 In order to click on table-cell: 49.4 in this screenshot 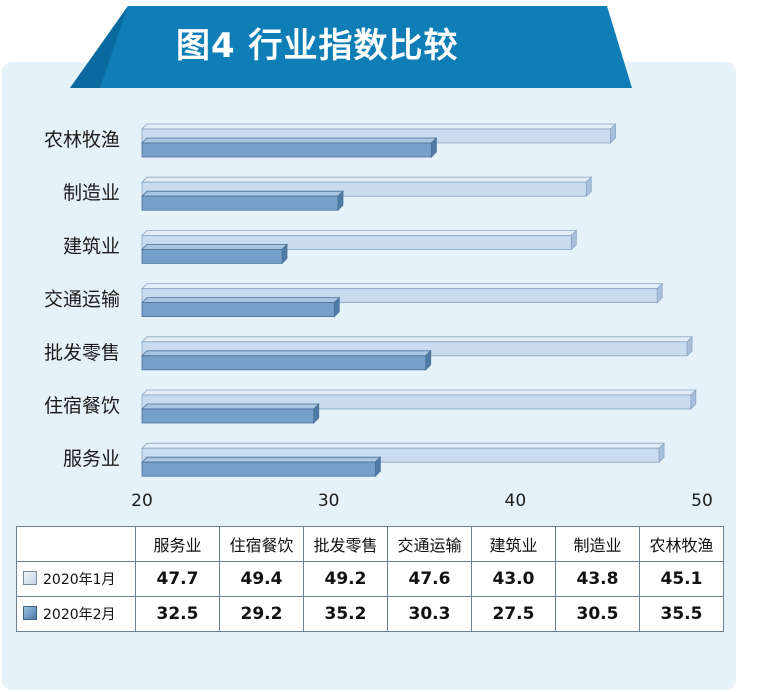, I will do `click(261, 579)`.